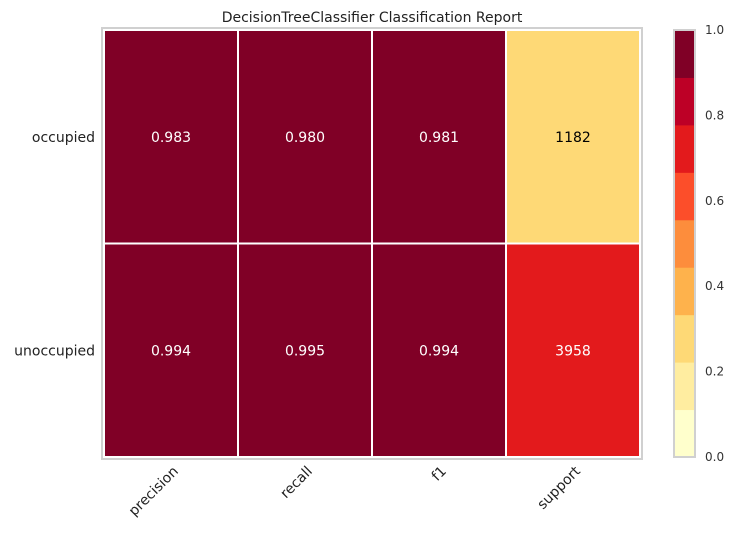 The width and height of the screenshot is (734, 534). Describe the element at coordinates (154, 492) in the screenshot. I see `column-label: precision` at that location.